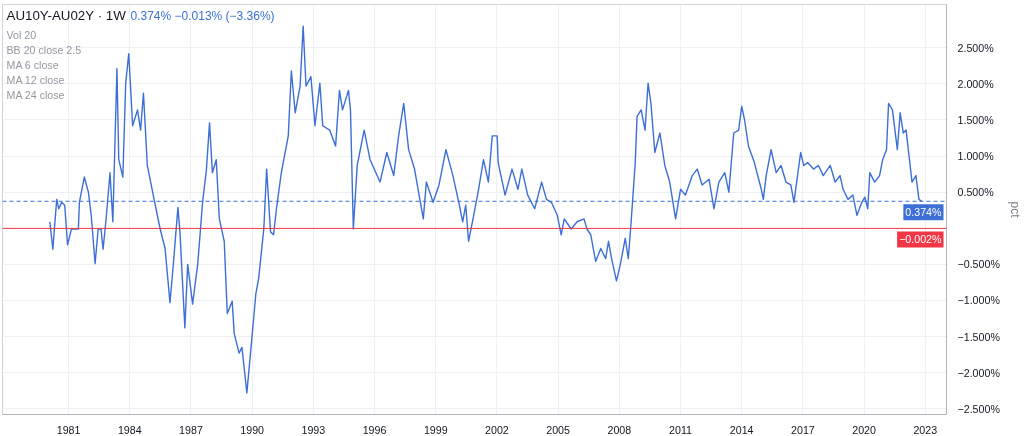 The height and width of the screenshot is (436, 1024). Describe the element at coordinates (374, 429) in the screenshot. I see `x-tick-label: 1996` at that location.